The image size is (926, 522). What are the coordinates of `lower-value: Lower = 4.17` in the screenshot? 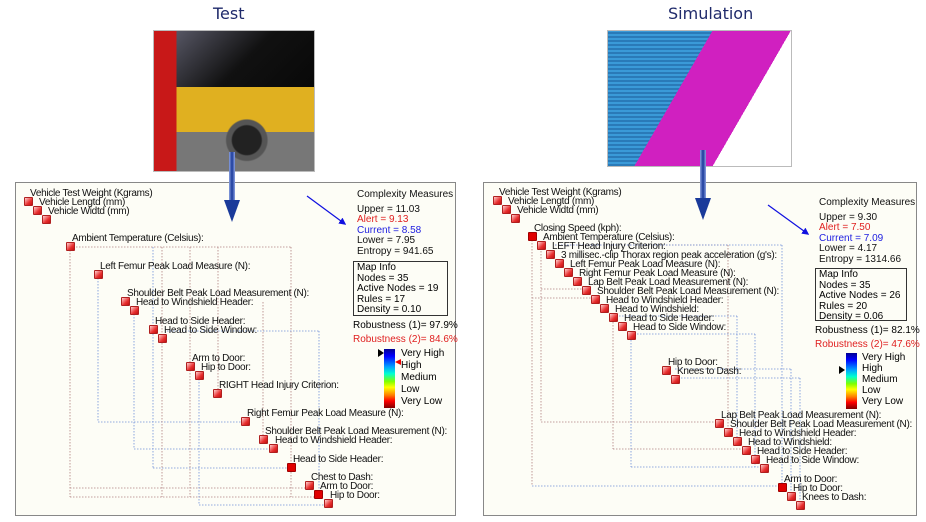 It's located at (848, 248).